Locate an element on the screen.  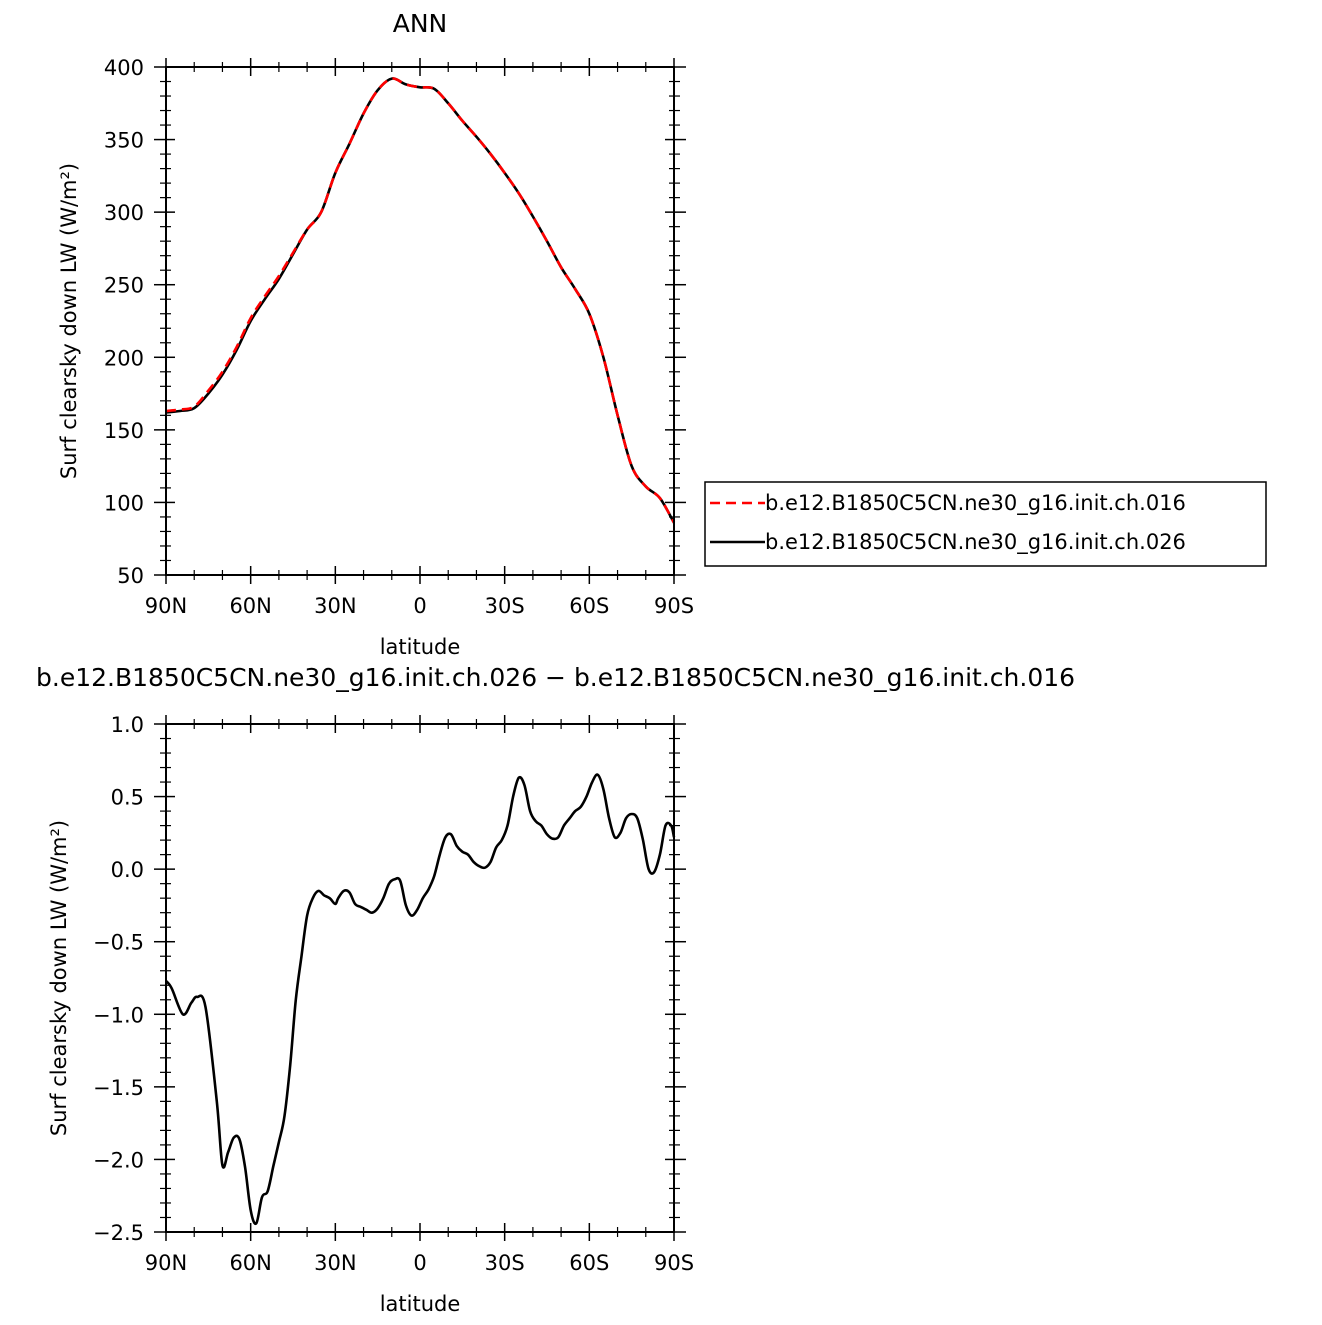
legend-label-026: b.e12.B1850C5CN.ne30_g16.init.ch.026 is located at coordinates (975, 542).